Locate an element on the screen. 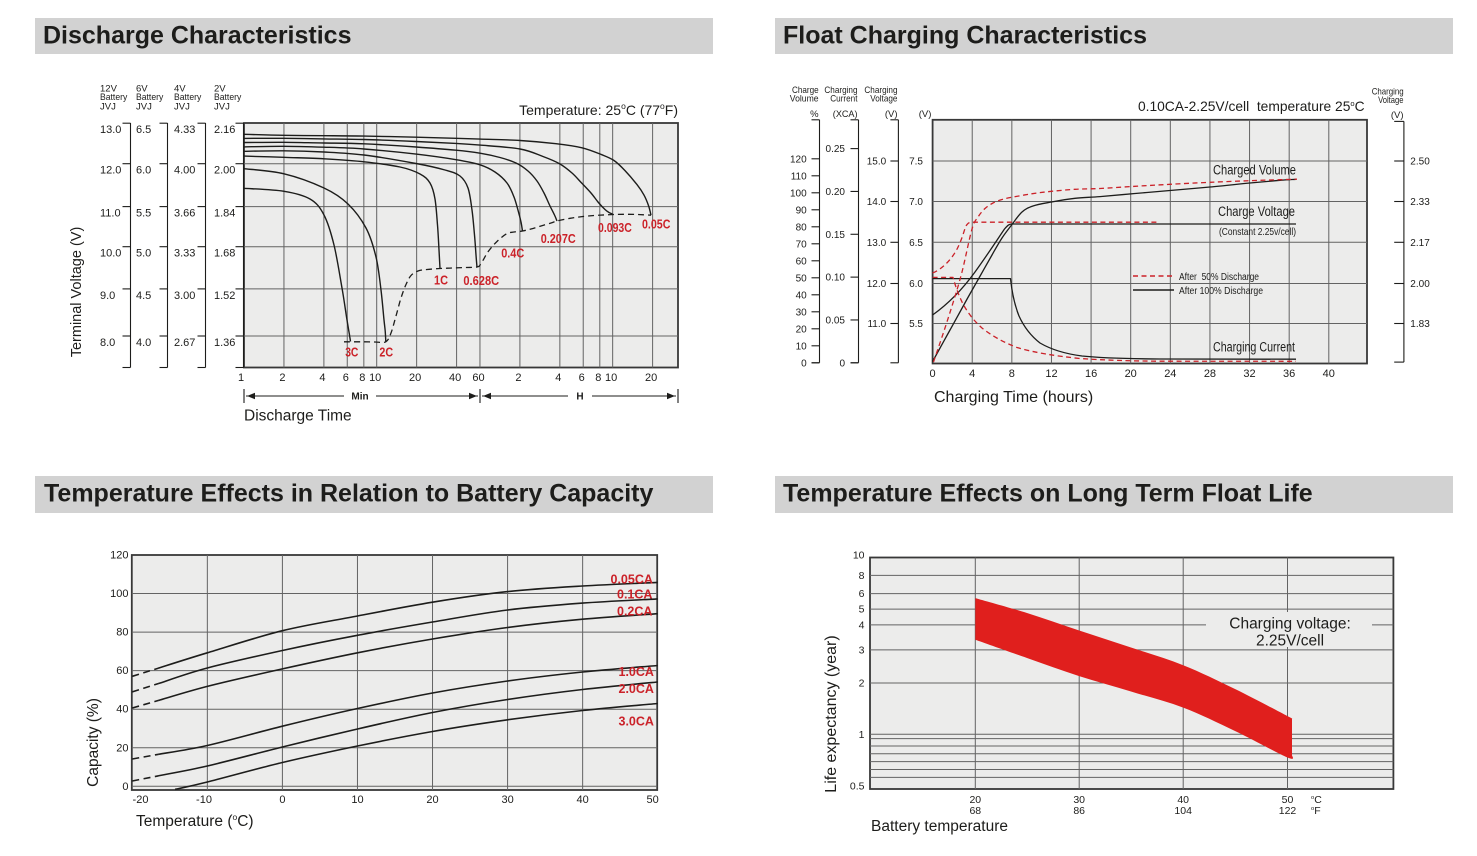 The image size is (1477, 856). svg-text: 2.16 is located at coordinates (224, 130).